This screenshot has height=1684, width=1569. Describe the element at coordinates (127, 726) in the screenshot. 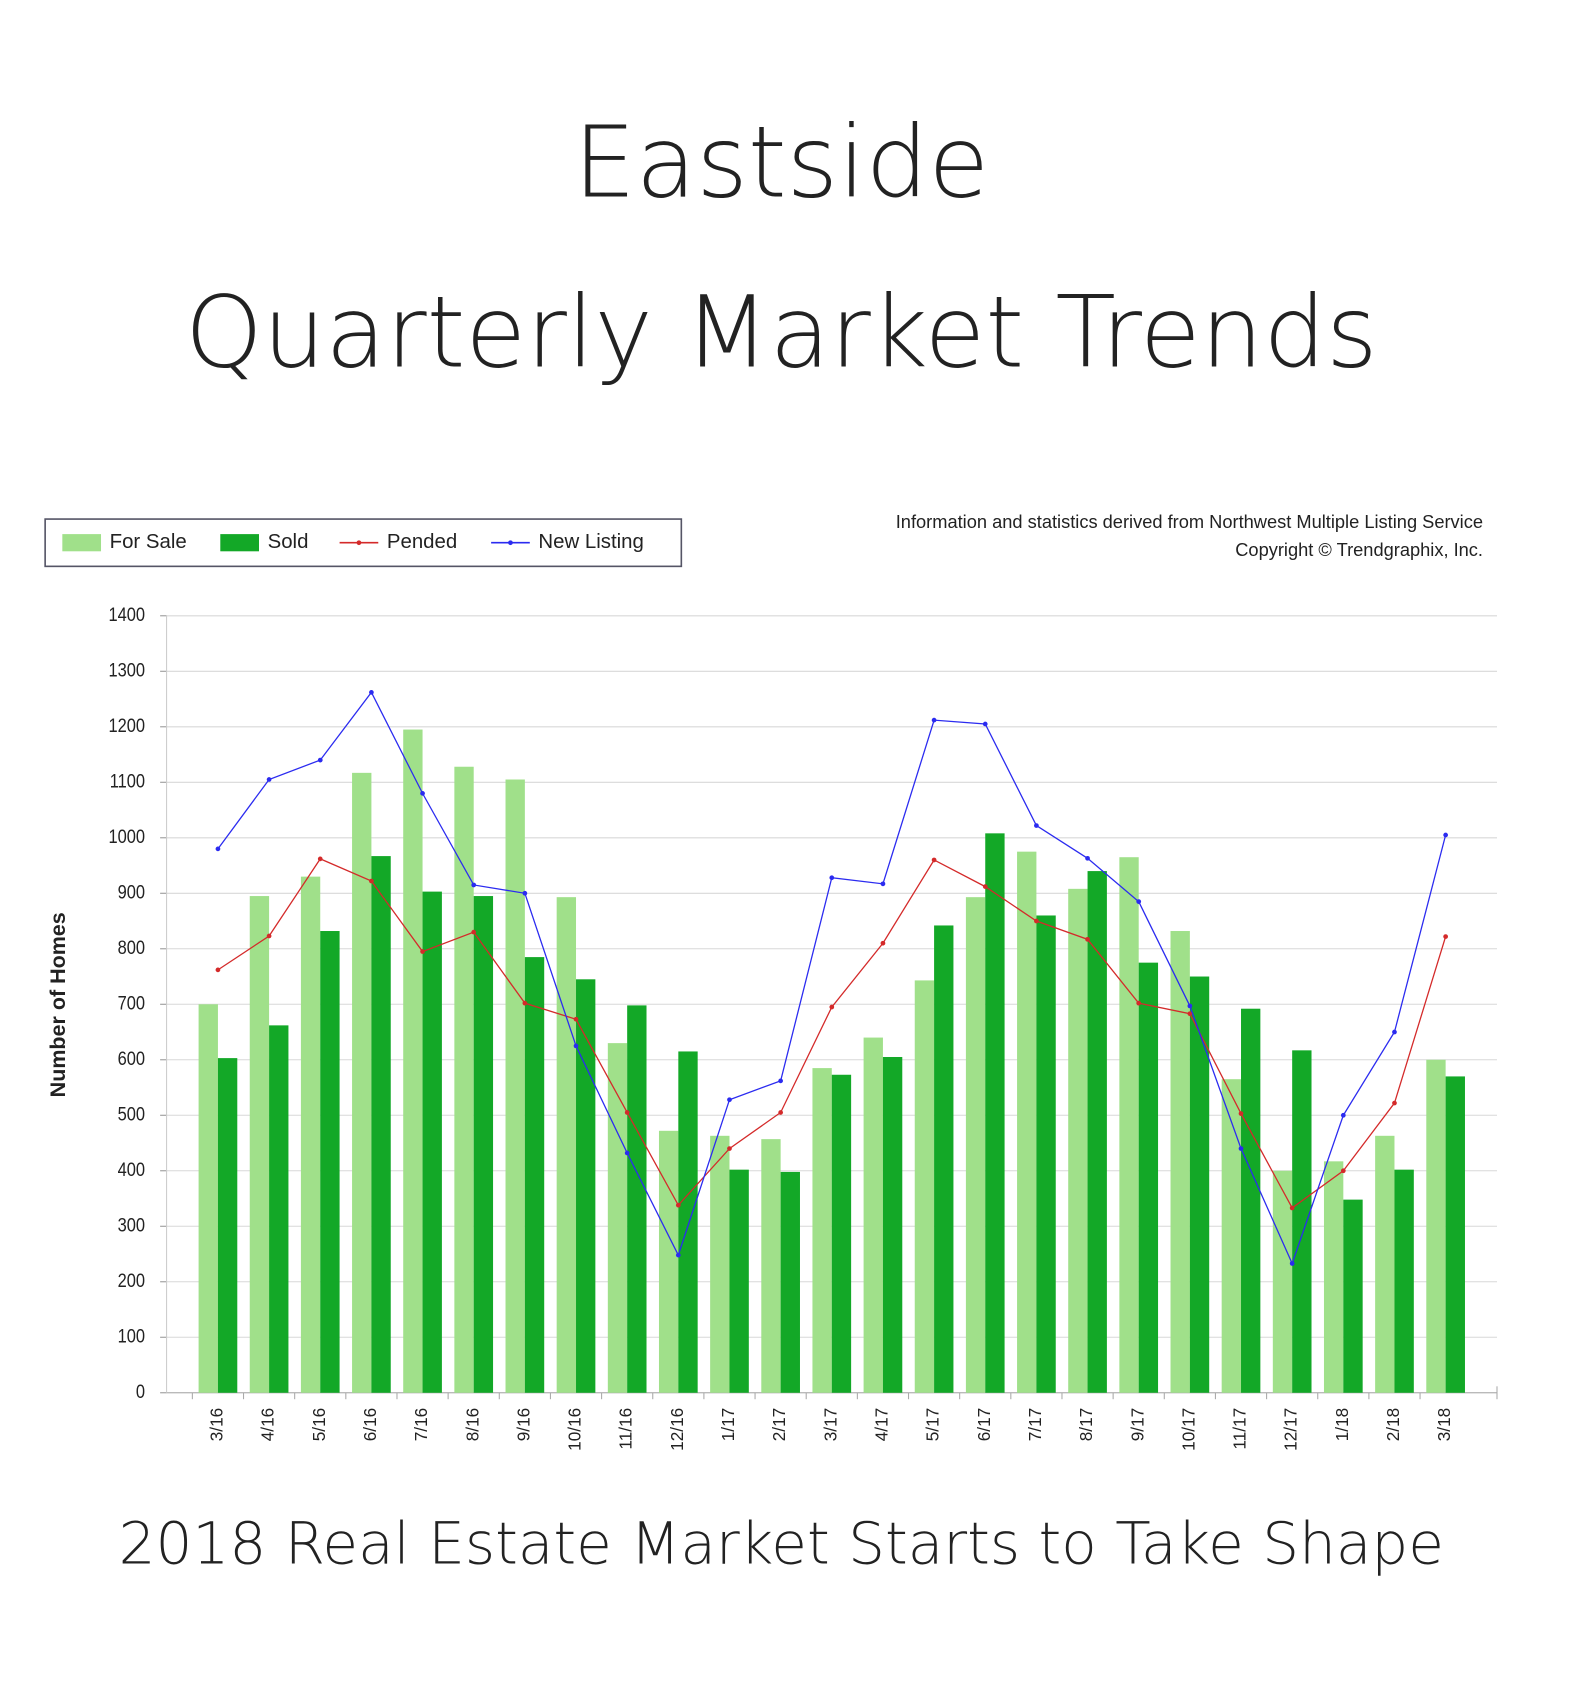

I see `y-tick-label: 1200` at that location.